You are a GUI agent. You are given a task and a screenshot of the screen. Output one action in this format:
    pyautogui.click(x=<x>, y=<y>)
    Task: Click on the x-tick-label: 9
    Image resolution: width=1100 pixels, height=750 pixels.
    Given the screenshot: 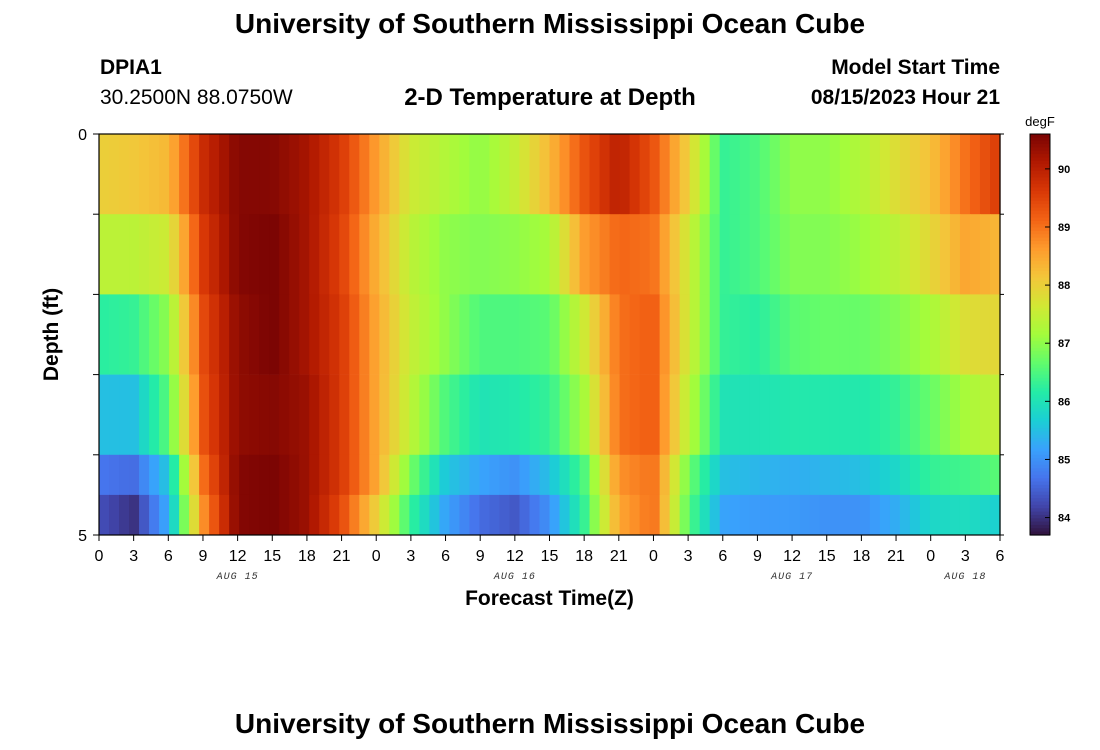 What is the action you would take?
    pyautogui.click(x=480, y=556)
    